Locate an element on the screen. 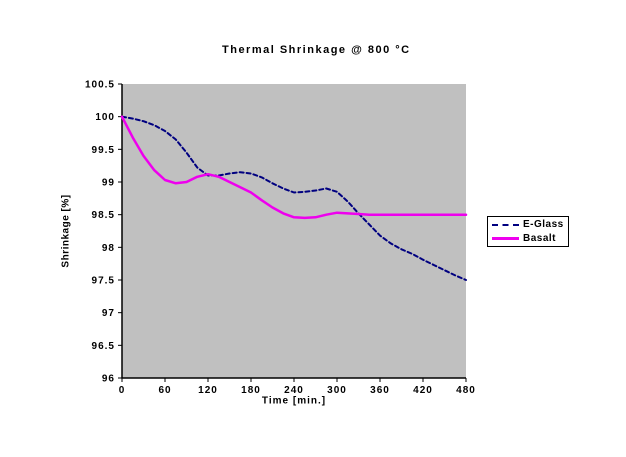 This screenshot has width=626, height=457. y-tick-label: 97.5 is located at coordinates (103, 281).